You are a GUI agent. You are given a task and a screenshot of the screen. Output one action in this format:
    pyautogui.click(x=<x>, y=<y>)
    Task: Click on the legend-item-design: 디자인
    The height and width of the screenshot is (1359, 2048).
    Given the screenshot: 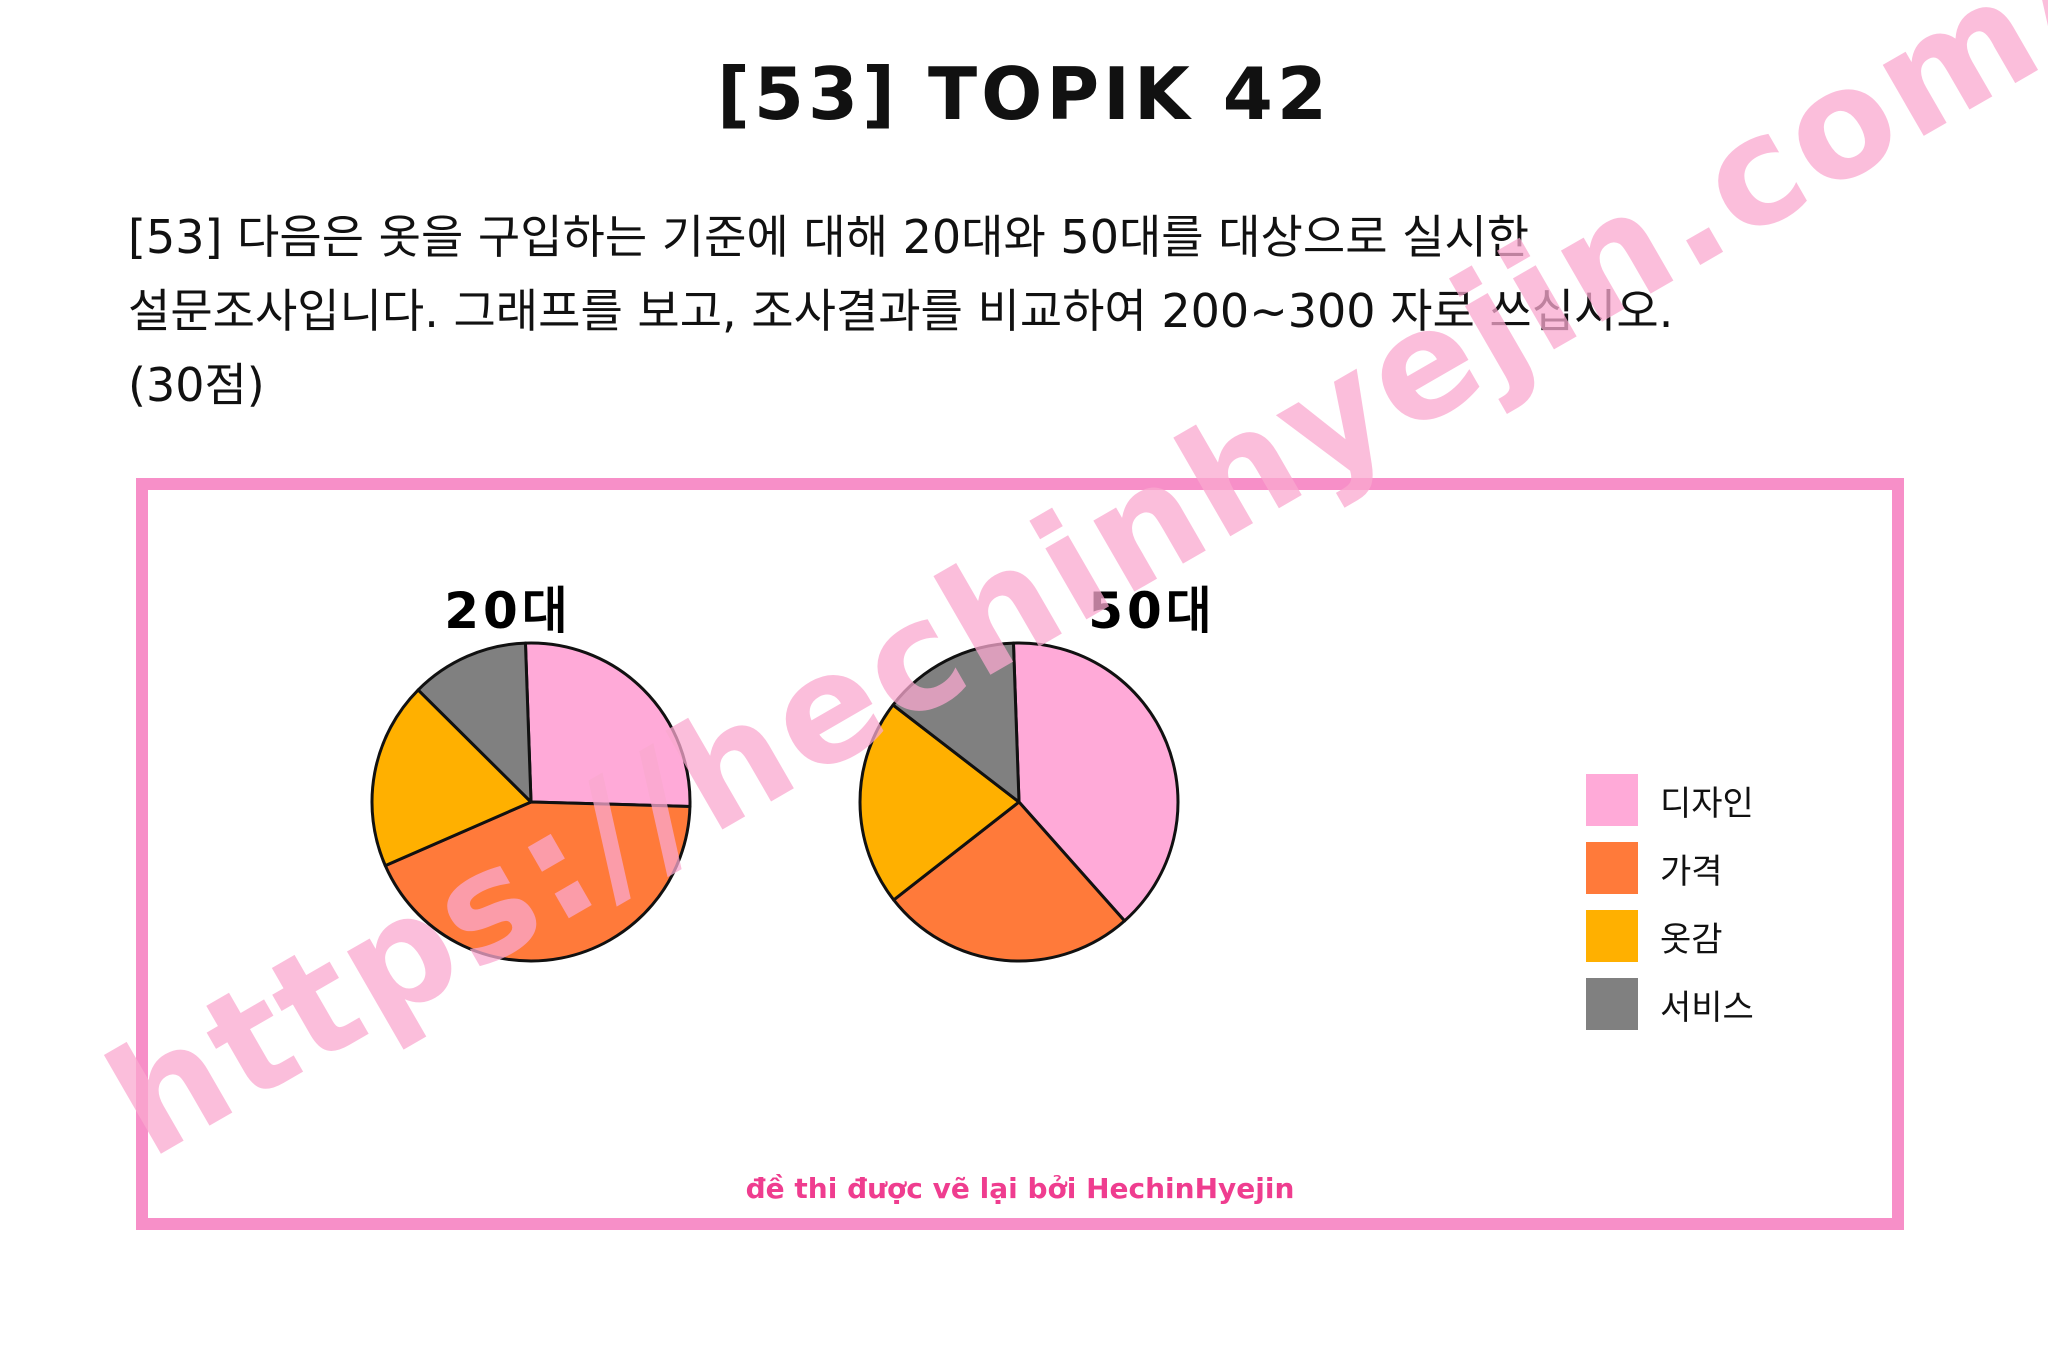 What is the action you would take?
    pyautogui.click(x=1670, y=800)
    